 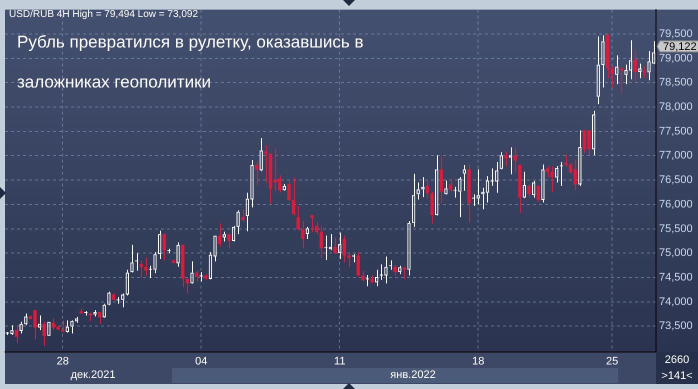 What do you see at coordinates (677, 376) in the screenshot?
I see `text: >141<` at bounding box center [677, 376].